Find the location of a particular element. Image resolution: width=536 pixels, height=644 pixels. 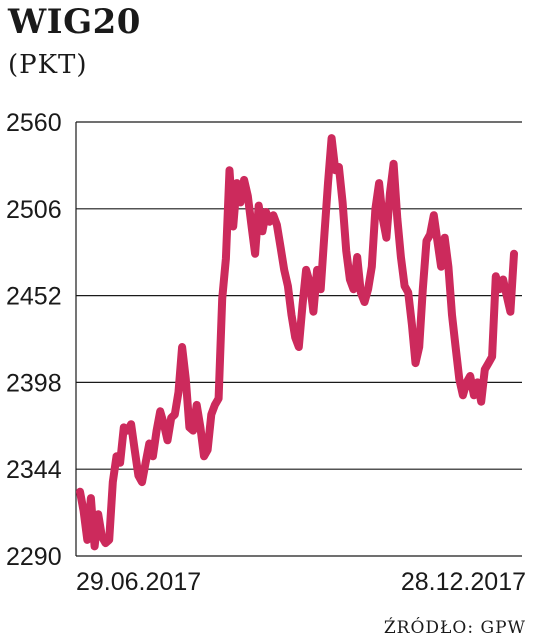

source-label: ŹRÓDŁO: GPW is located at coordinates (454, 628).